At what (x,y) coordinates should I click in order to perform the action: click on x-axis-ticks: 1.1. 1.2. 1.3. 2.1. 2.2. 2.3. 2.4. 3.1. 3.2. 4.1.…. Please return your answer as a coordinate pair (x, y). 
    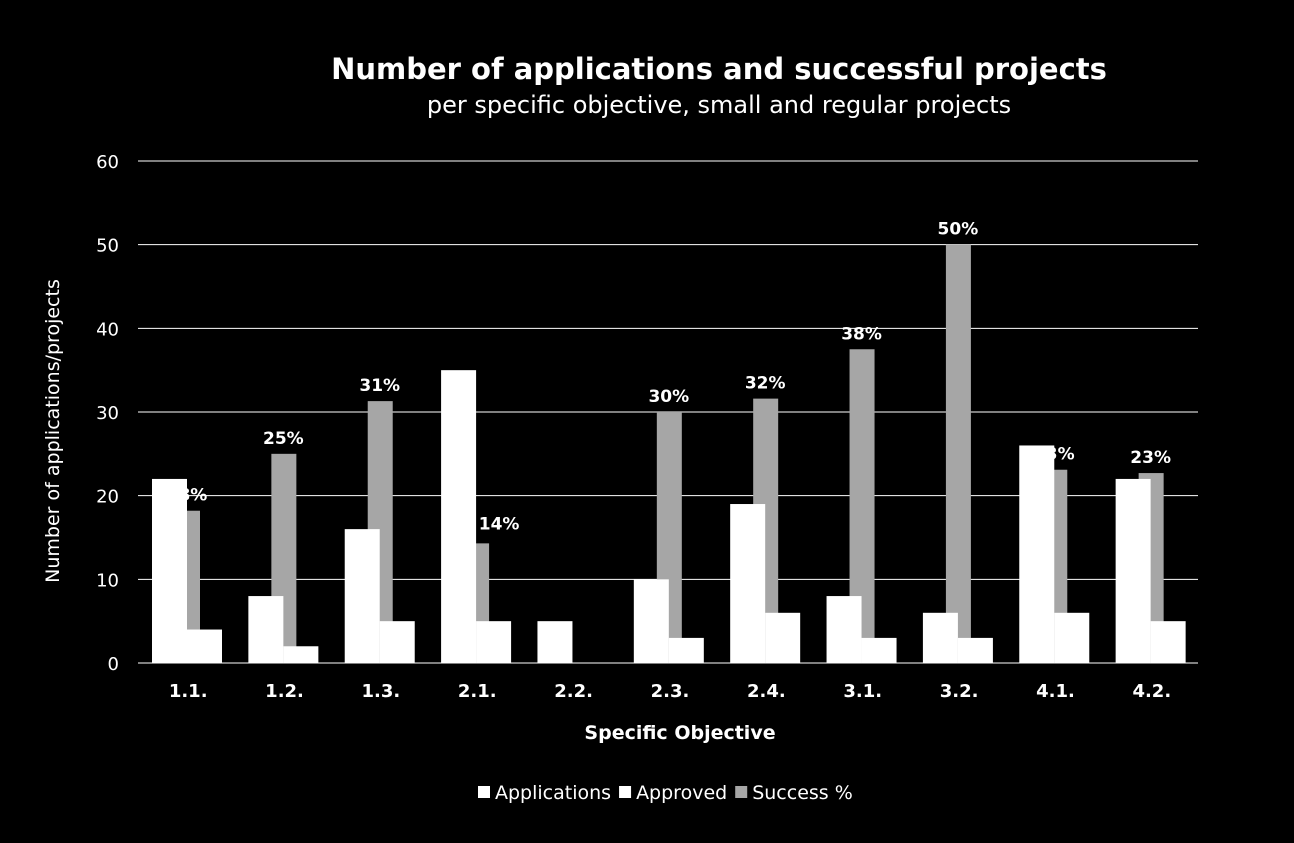
    Looking at the image, I should click on (670, 691).